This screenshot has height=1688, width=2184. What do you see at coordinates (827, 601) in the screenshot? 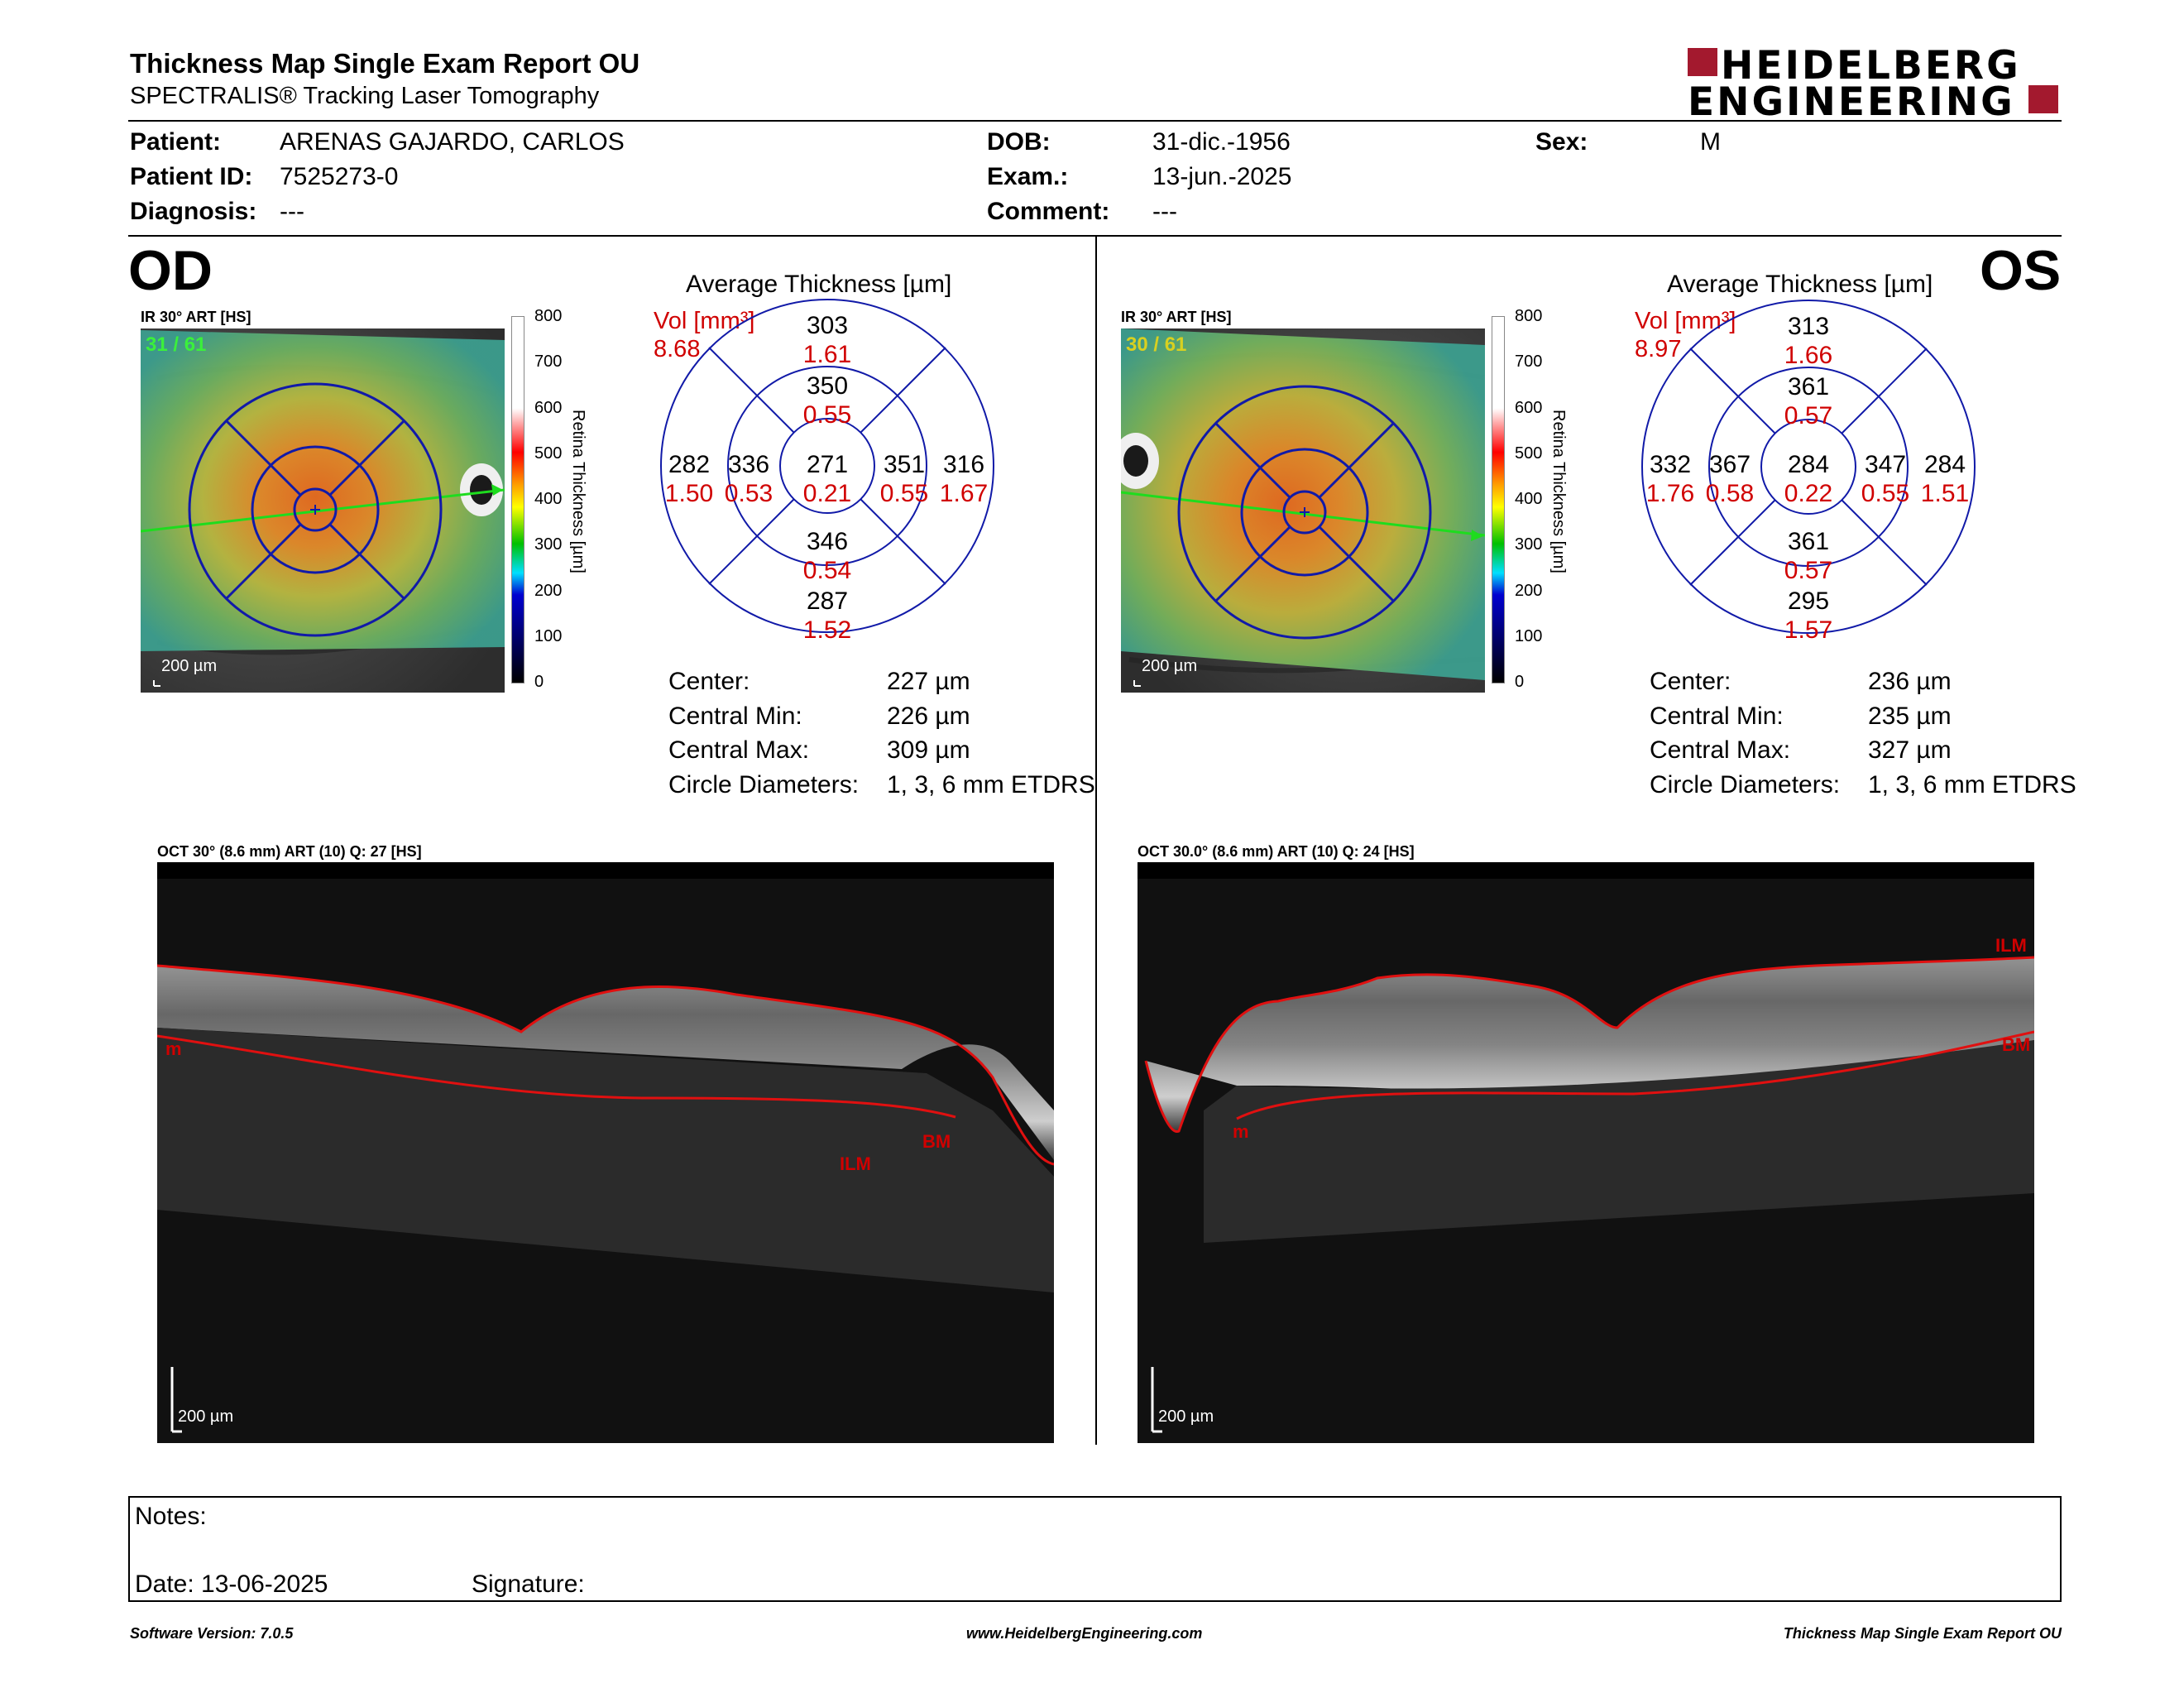
I see `outer-inferior-thickness: 287` at bounding box center [827, 601].